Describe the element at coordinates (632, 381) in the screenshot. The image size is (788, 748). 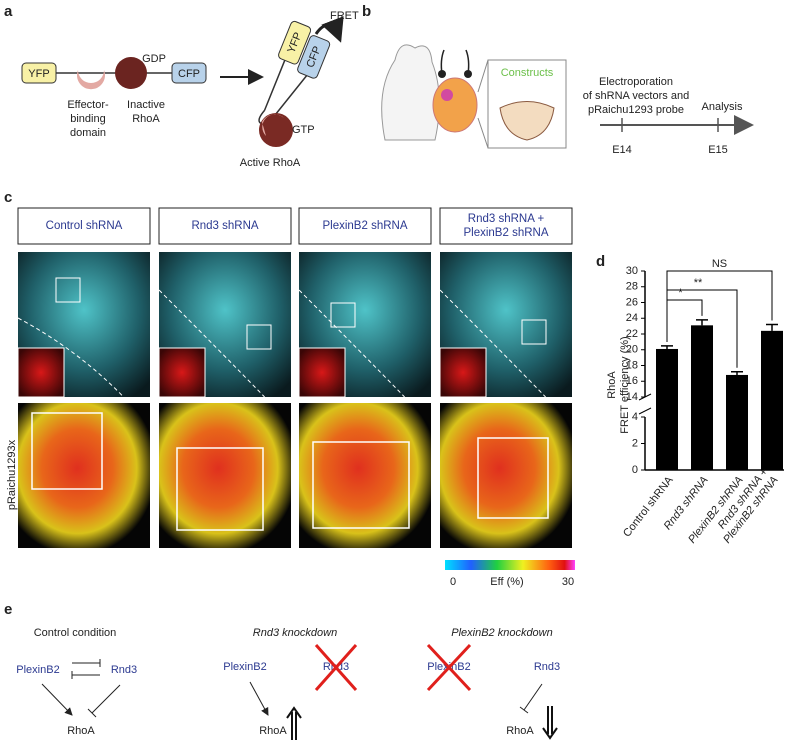
I see `y-tick-label: 16` at that location.